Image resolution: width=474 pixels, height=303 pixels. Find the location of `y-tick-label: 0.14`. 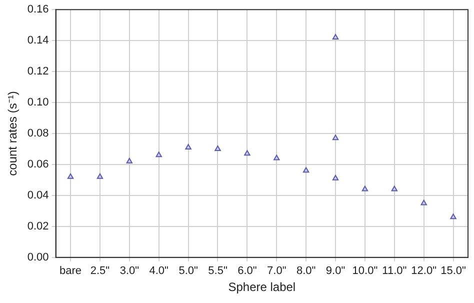

y-tick-label: 0.14 is located at coordinates (38, 40).